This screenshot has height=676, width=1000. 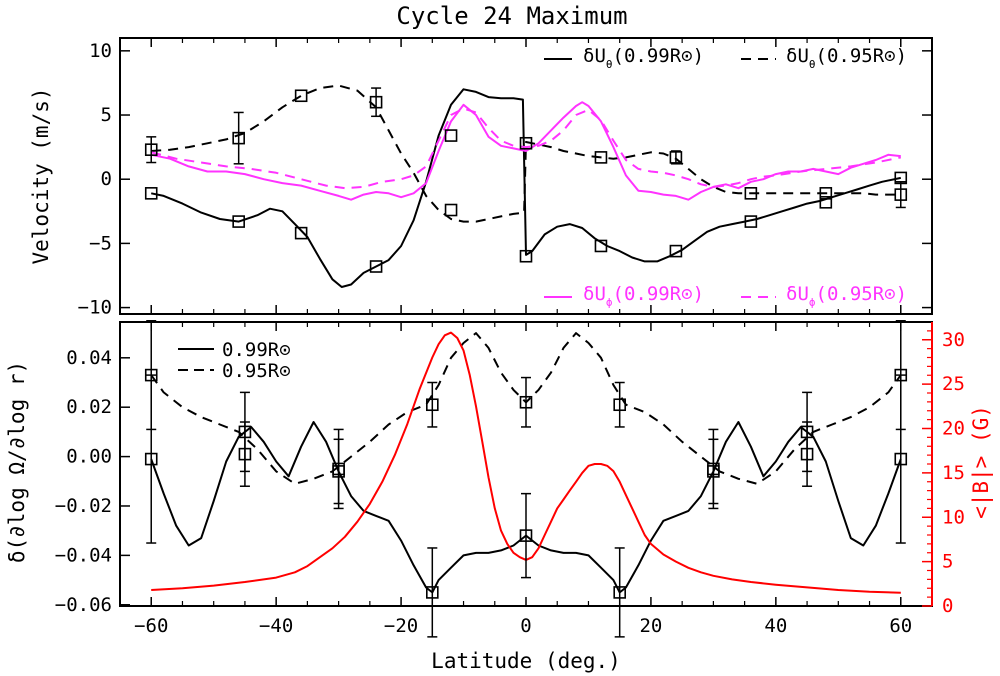 What do you see at coordinates (511, 16) in the screenshot?
I see `chart-title: Cycle 24 Maximum` at bounding box center [511, 16].